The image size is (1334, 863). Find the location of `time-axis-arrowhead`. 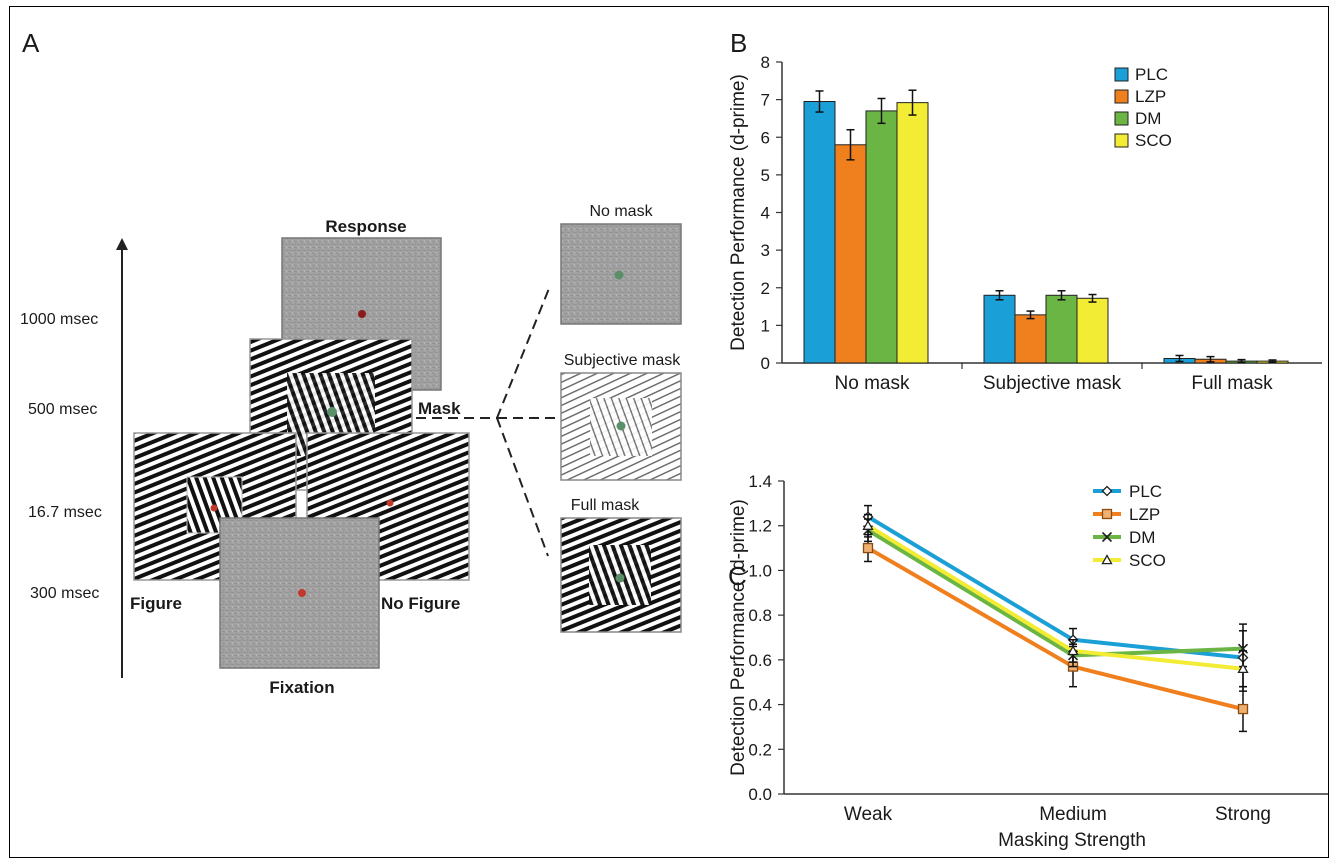

time-axis-arrowhead is located at coordinates (122, 244).